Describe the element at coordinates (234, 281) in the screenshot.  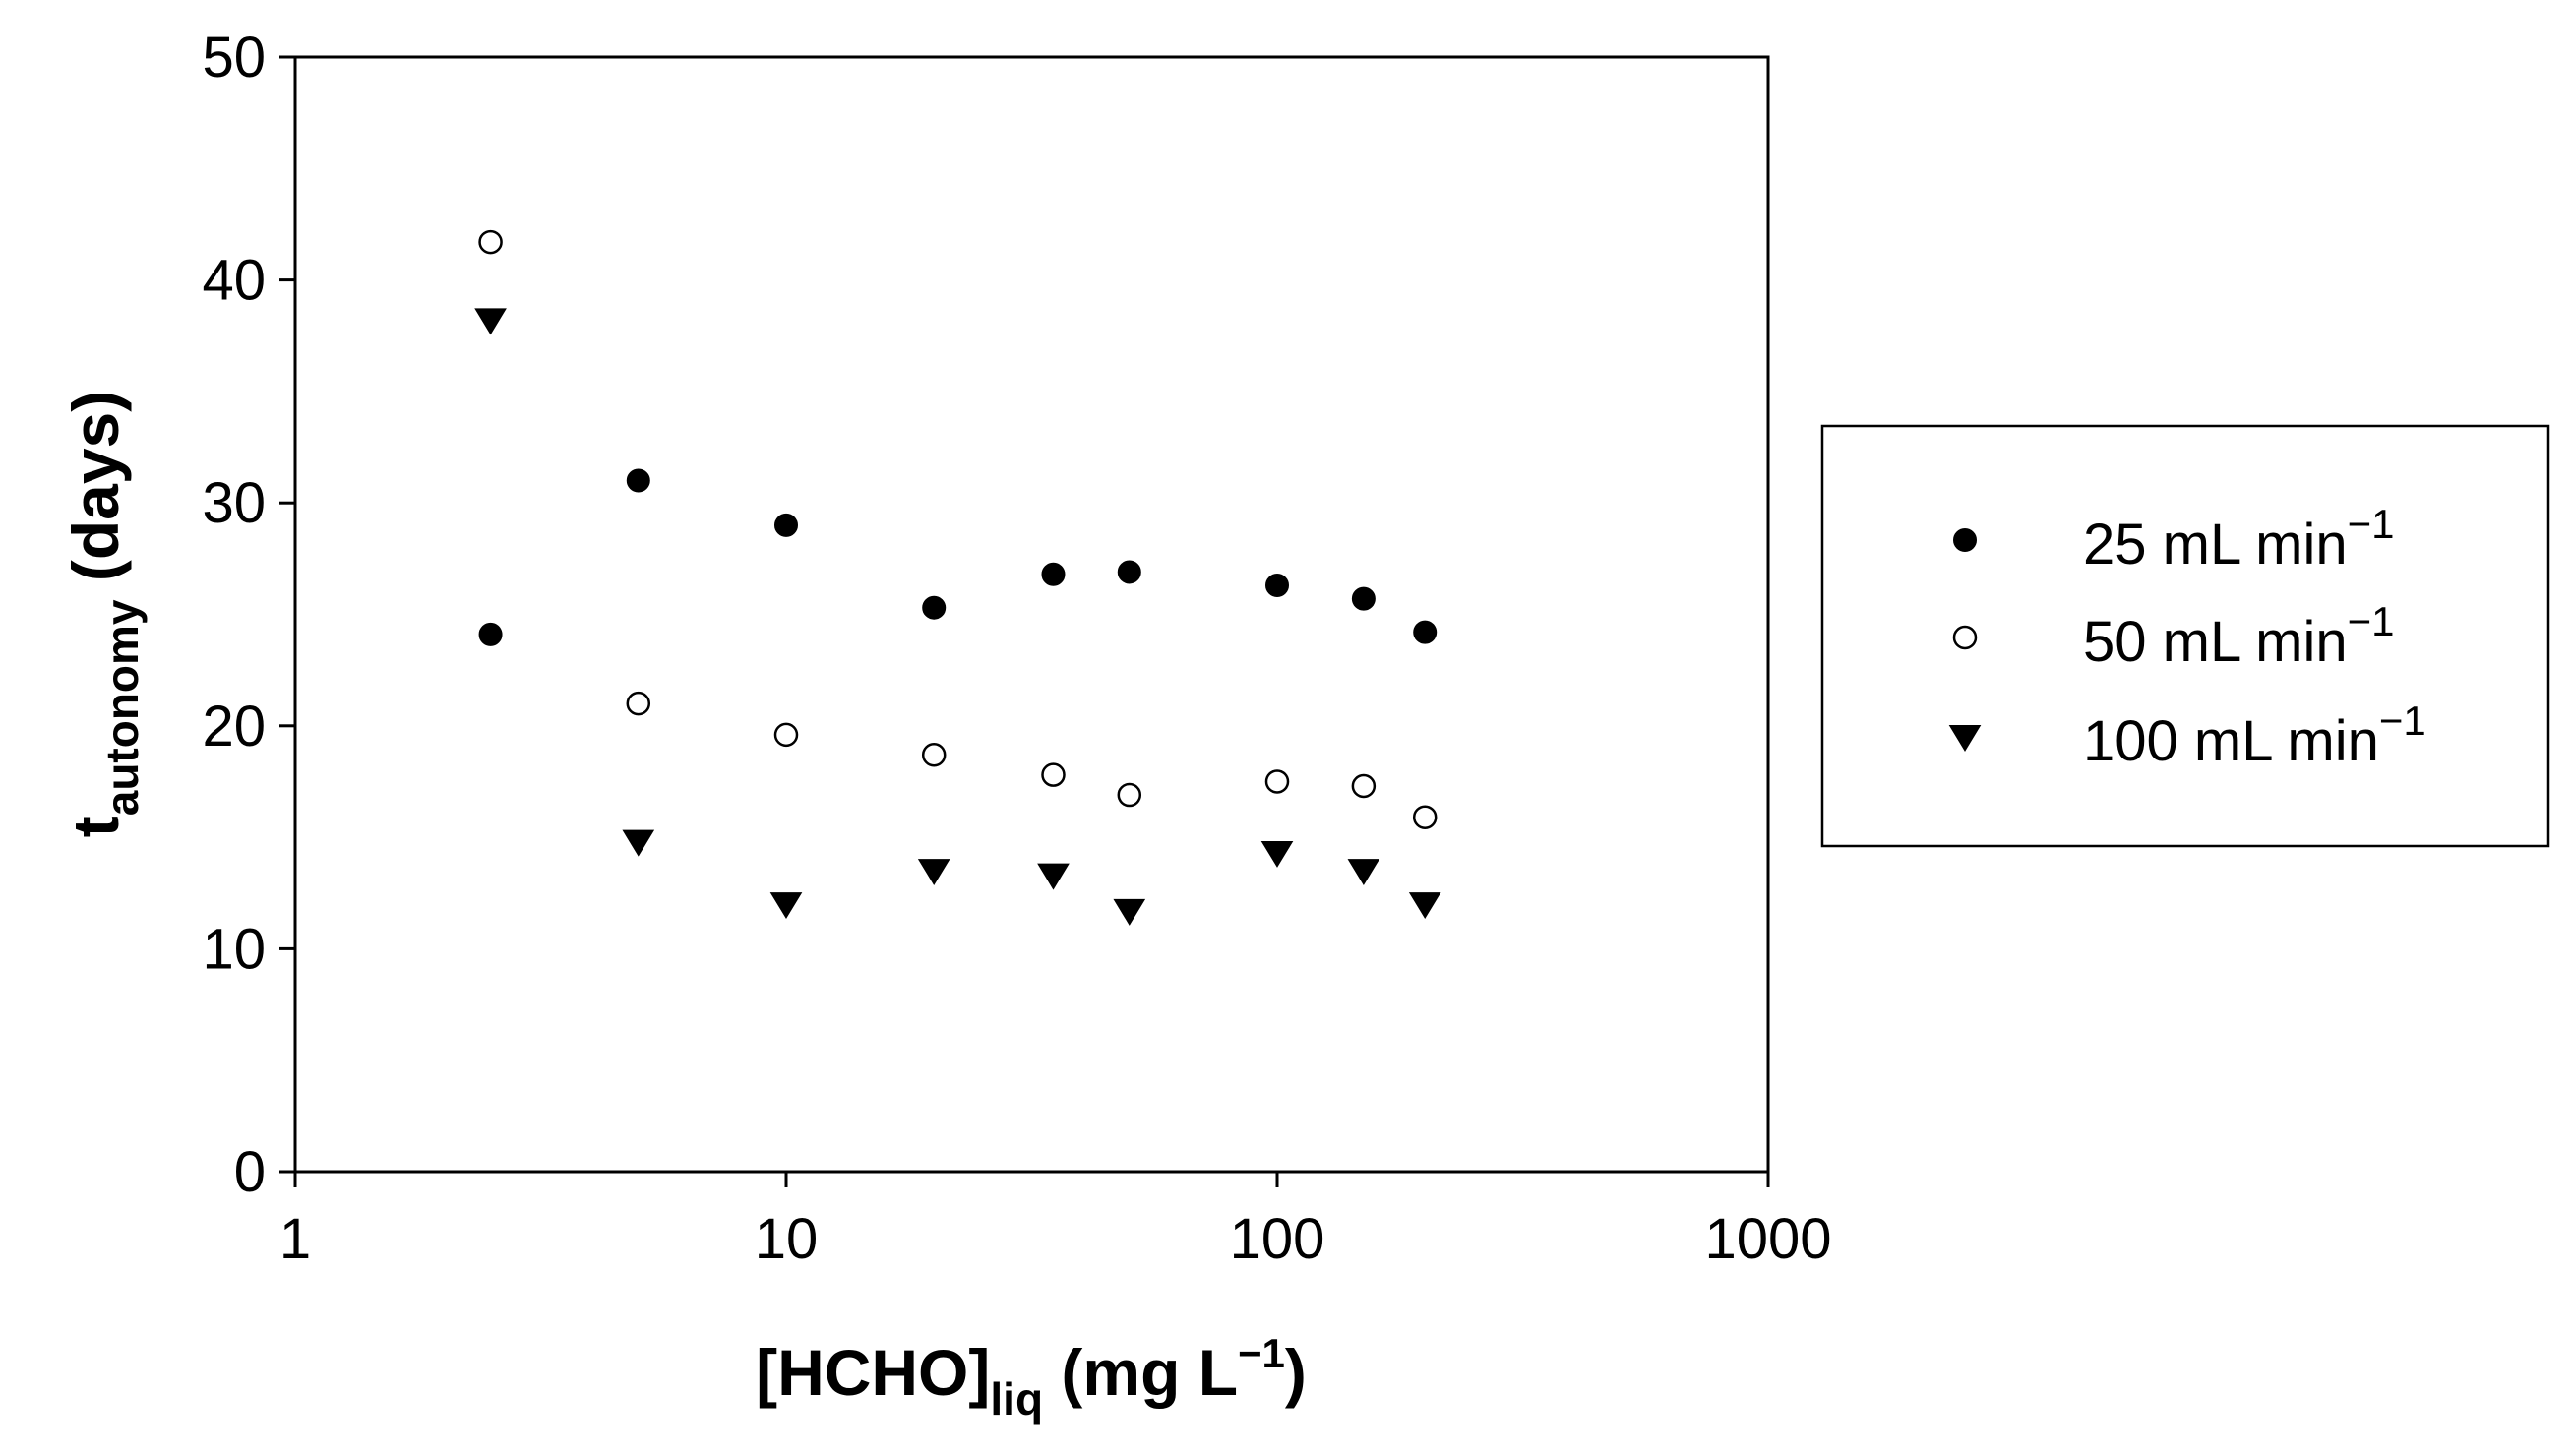
I see `y-tick-label: 40` at that location.